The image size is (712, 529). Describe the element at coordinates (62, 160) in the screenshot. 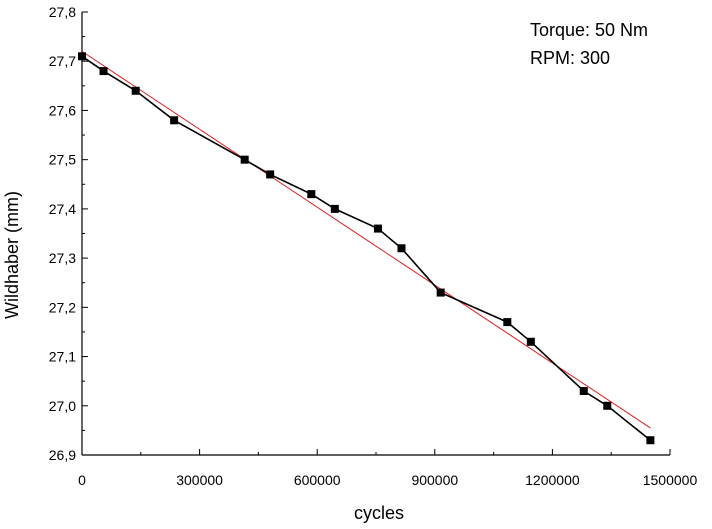

I see `y-tick-label: 27,5` at that location.